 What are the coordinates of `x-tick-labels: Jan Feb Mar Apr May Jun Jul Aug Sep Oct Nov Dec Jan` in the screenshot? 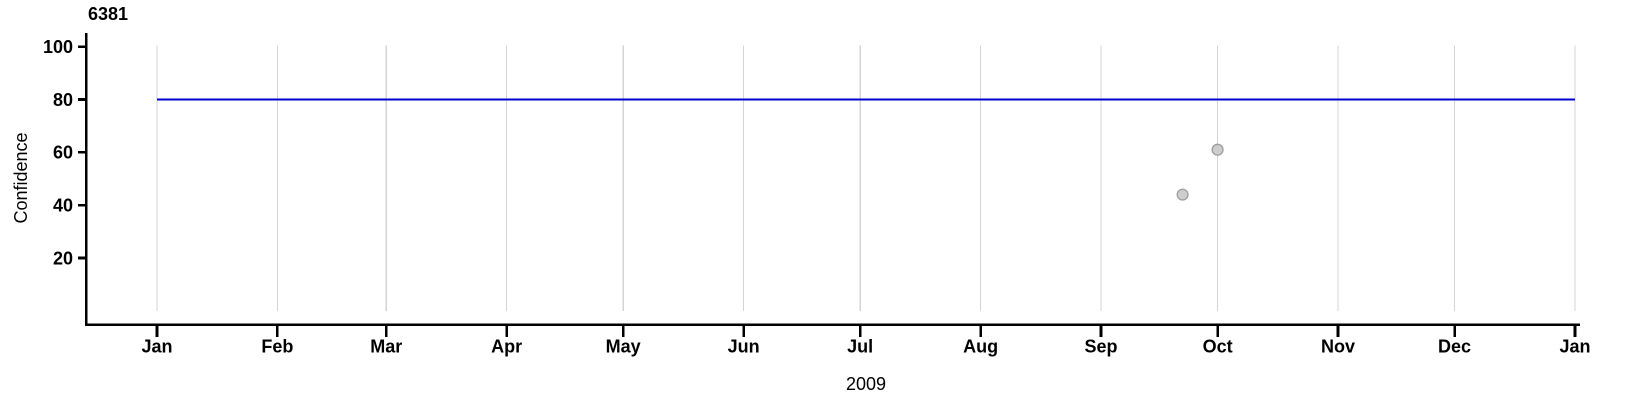 It's located at (865, 347).